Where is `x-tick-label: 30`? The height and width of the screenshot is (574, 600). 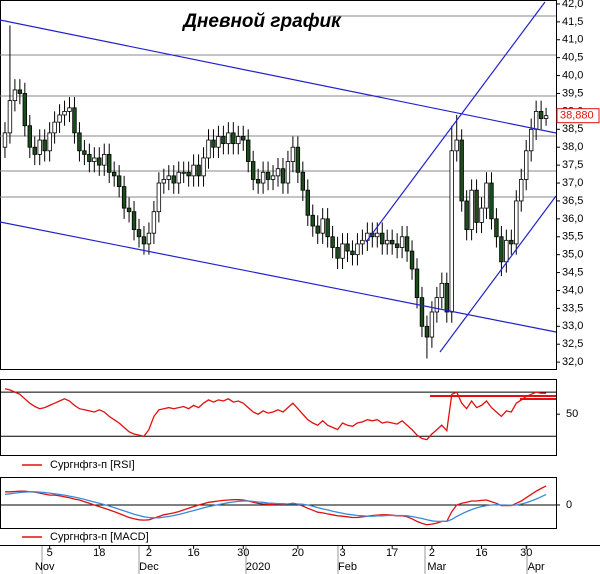
x-tick-label: 30 is located at coordinates (243, 553).